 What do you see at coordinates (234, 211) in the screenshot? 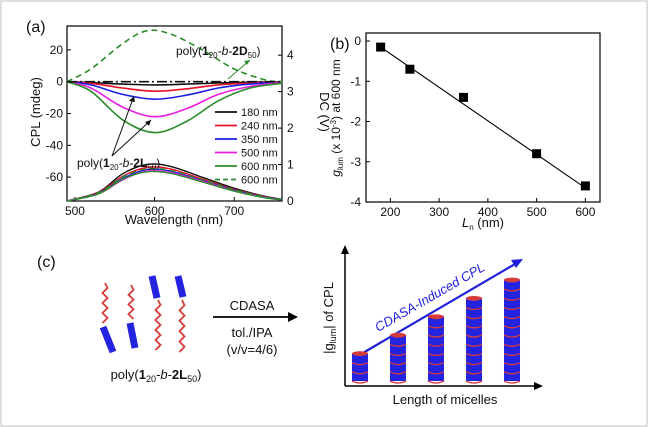
I see `a-xtick-label: 700` at bounding box center [234, 211].